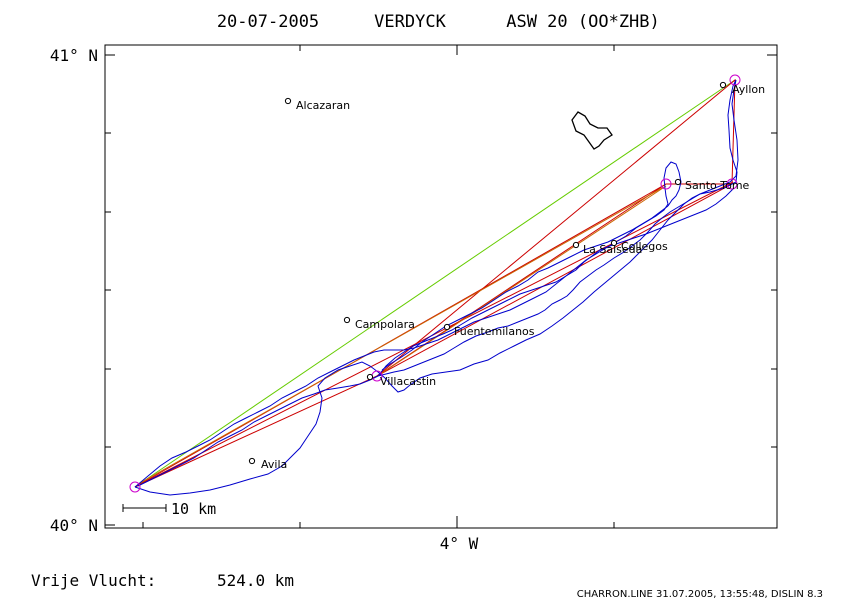 This screenshot has height=603, width=853. Describe the element at coordinates (748, 89) in the screenshot. I see `place-label-ayllon: Ayllon` at that location.